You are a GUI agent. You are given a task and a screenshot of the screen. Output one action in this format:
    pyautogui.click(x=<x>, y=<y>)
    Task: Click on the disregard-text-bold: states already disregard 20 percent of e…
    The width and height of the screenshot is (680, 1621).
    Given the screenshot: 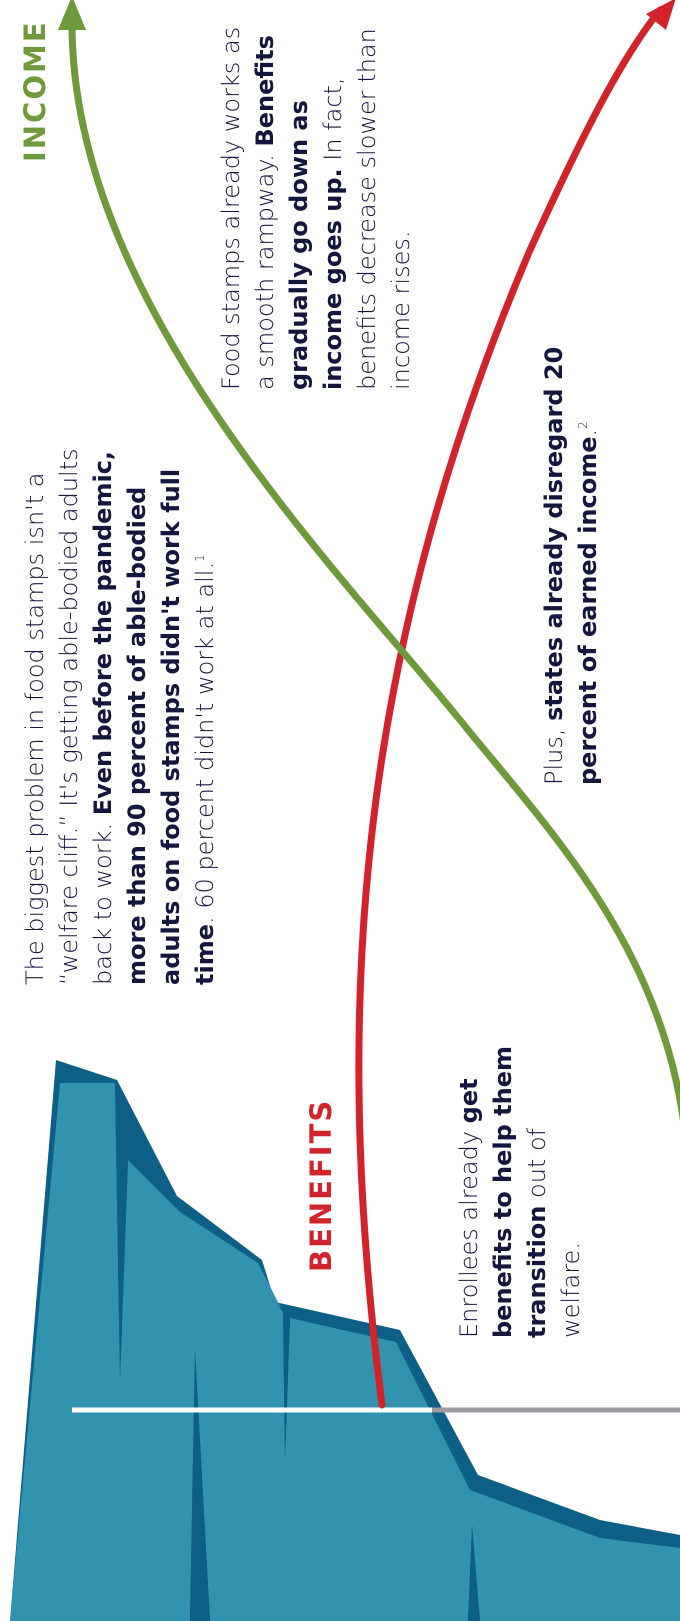 What is the action you would take?
    pyautogui.click(x=571, y=565)
    